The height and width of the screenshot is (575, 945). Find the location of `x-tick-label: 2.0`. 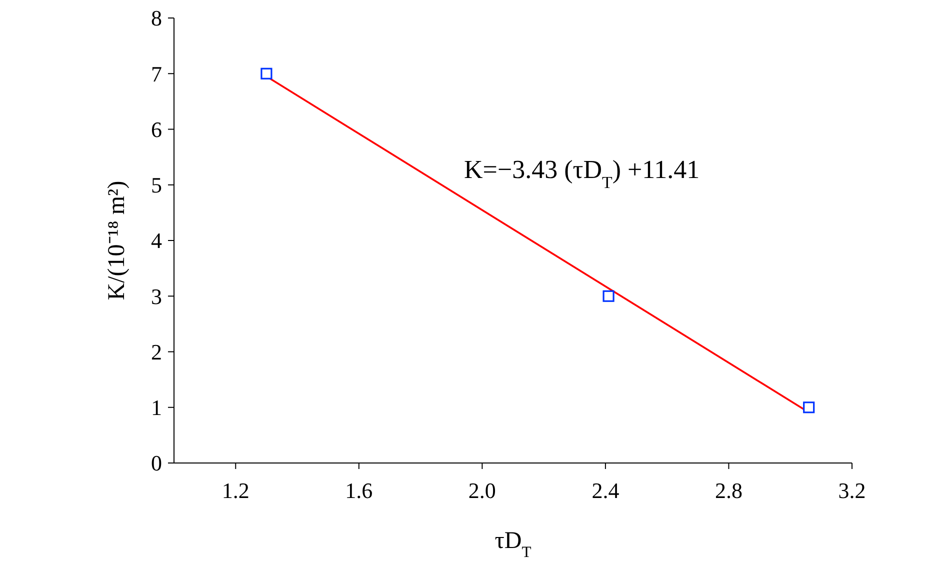

x-tick-label: 2.0 is located at coordinates (482, 490).